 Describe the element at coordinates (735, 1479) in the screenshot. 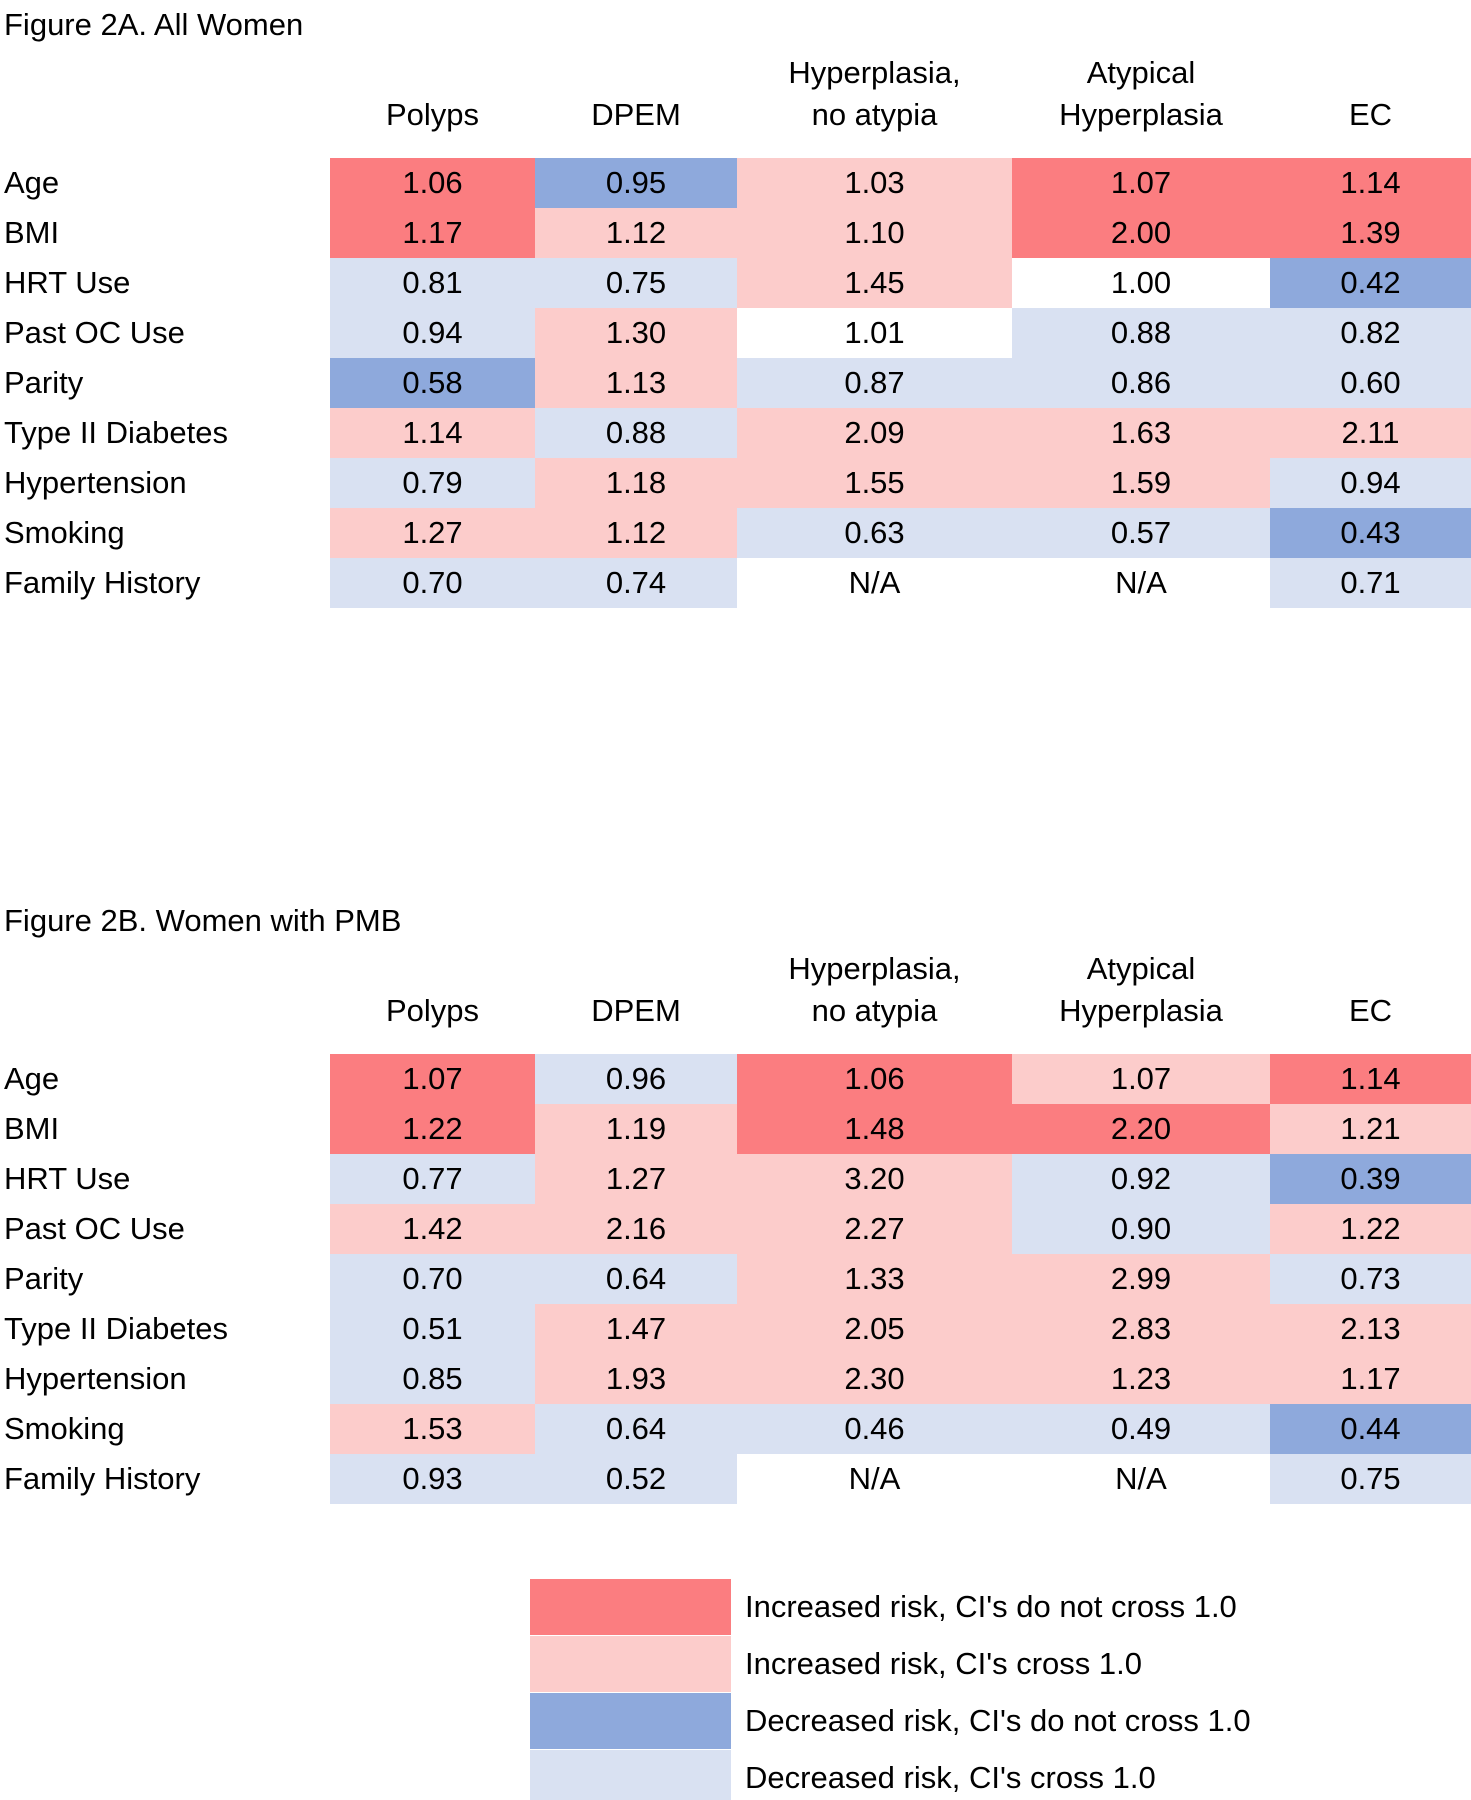

I see `table-row: Family History 0.93 0.52 N/A N/A 0.75` at that location.